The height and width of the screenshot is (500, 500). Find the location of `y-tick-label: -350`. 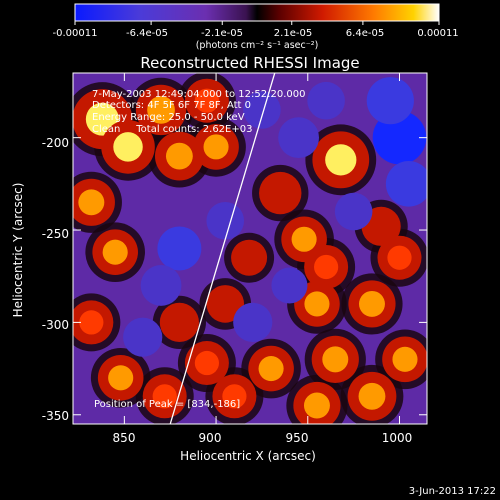

y-tick-label: -350 is located at coordinates (55, 416).